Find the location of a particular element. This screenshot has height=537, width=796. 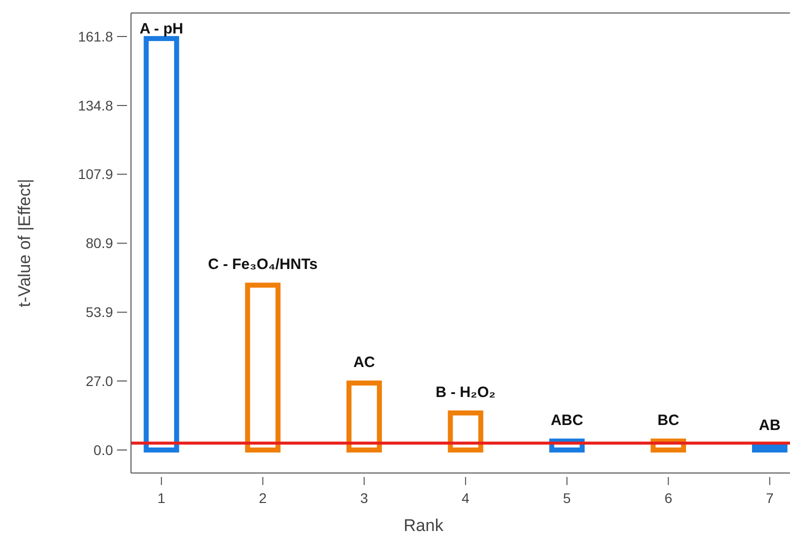

y-tick-label: 134.8 is located at coordinates (96, 105).